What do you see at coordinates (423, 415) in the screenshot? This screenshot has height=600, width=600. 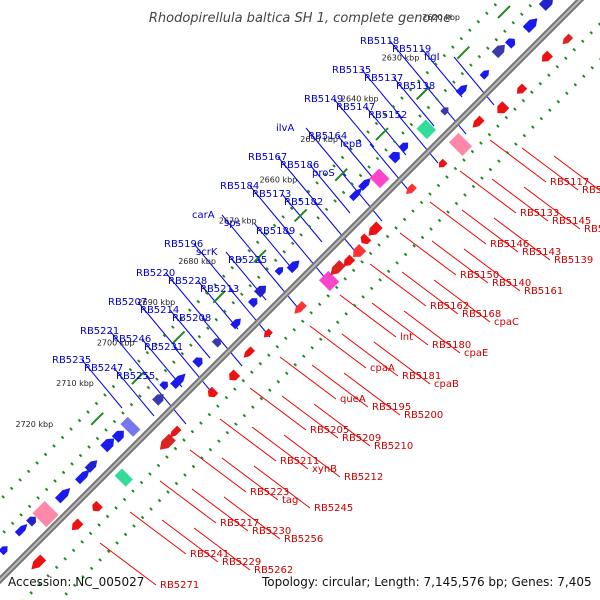 I see `gene-label: RB5200` at bounding box center [423, 415].